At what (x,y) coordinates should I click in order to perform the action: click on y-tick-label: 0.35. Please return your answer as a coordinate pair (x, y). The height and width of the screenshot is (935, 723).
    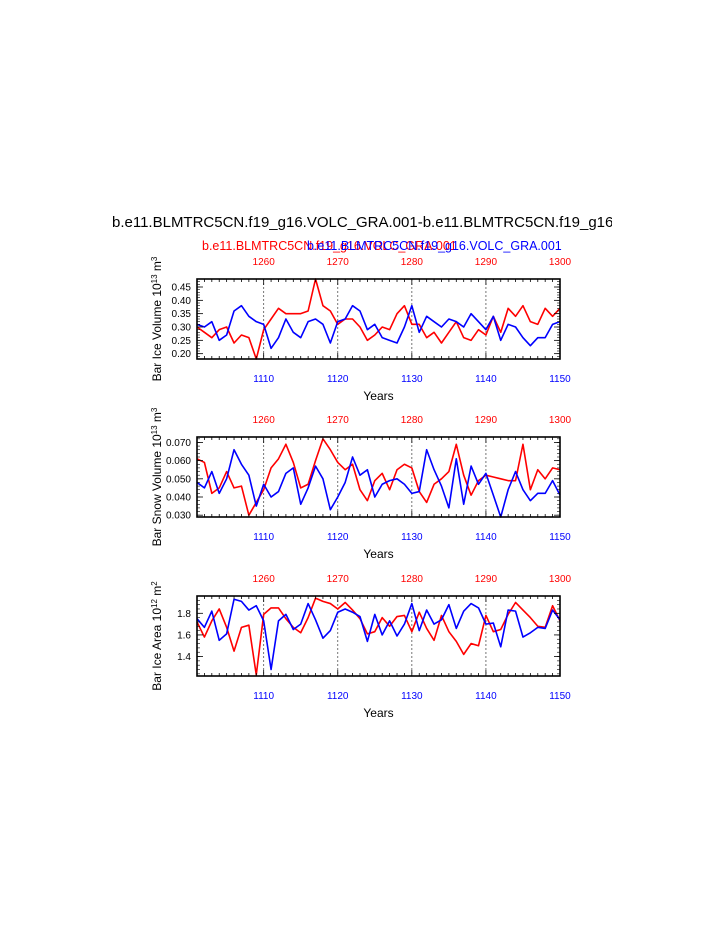
    Looking at the image, I should click on (182, 314).